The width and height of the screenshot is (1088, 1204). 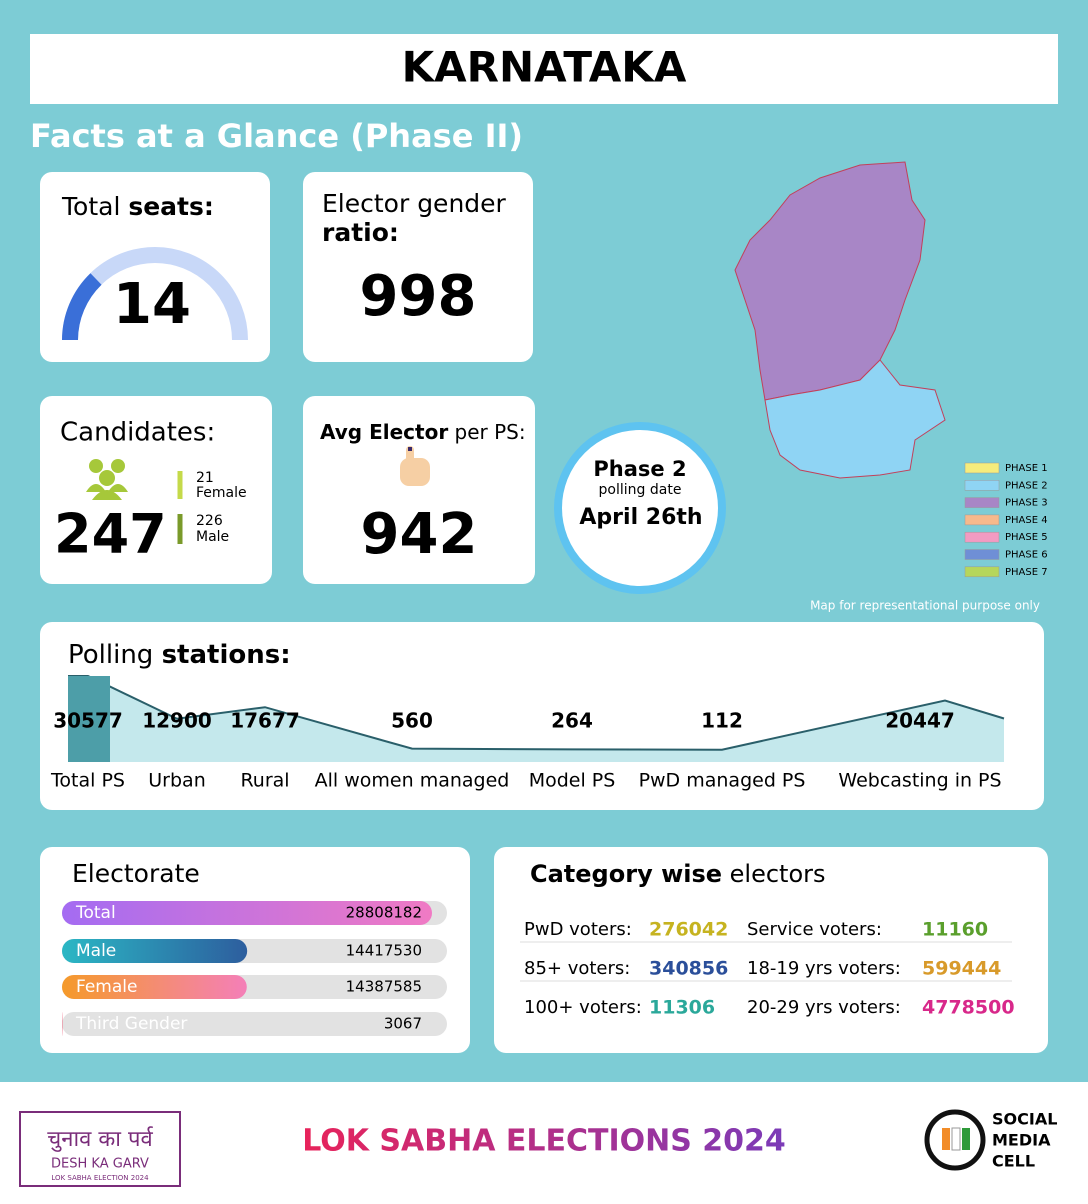 I want to click on title: KARNATAKA, so click(x=544, y=67).